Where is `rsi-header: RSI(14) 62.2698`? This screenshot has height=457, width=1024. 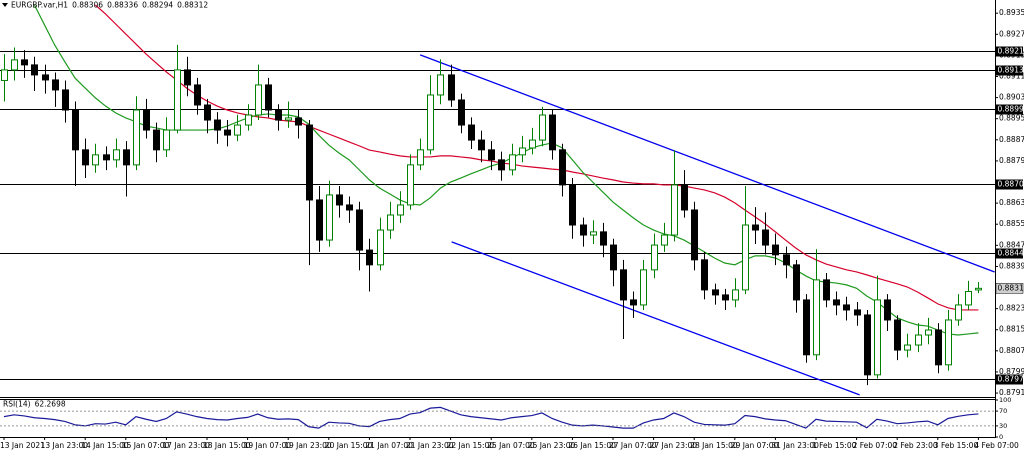 rsi-header: RSI(14) 62.2698 is located at coordinates (34, 404).